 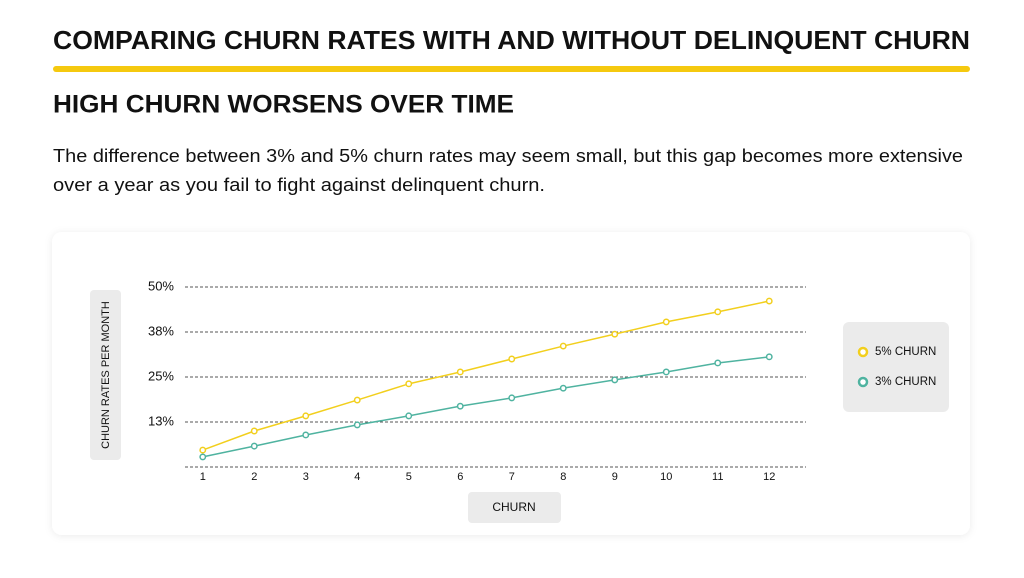 What do you see at coordinates (905, 352) in the screenshot?
I see `legend-label: 5% CHURN` at bounding box center [905, 352].